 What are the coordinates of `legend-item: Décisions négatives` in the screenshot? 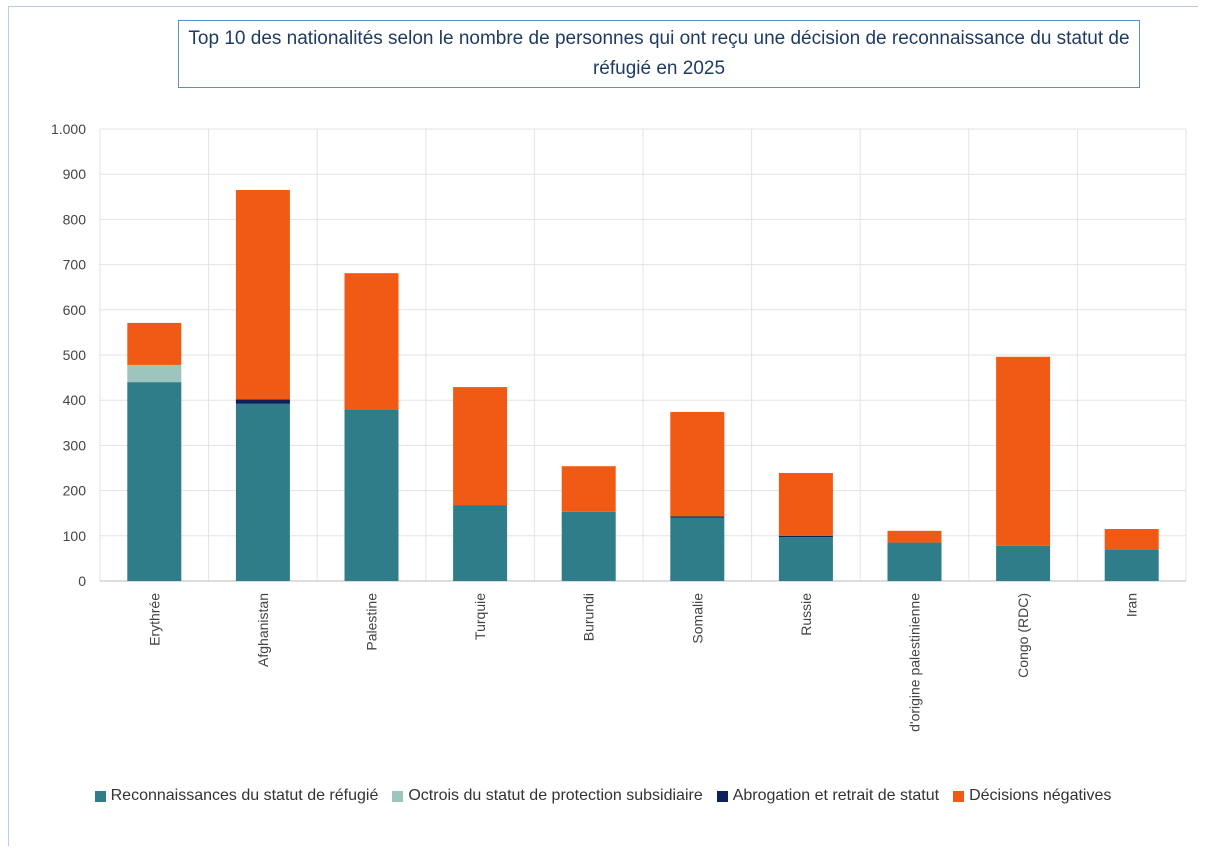 It's located at (1032, 796).